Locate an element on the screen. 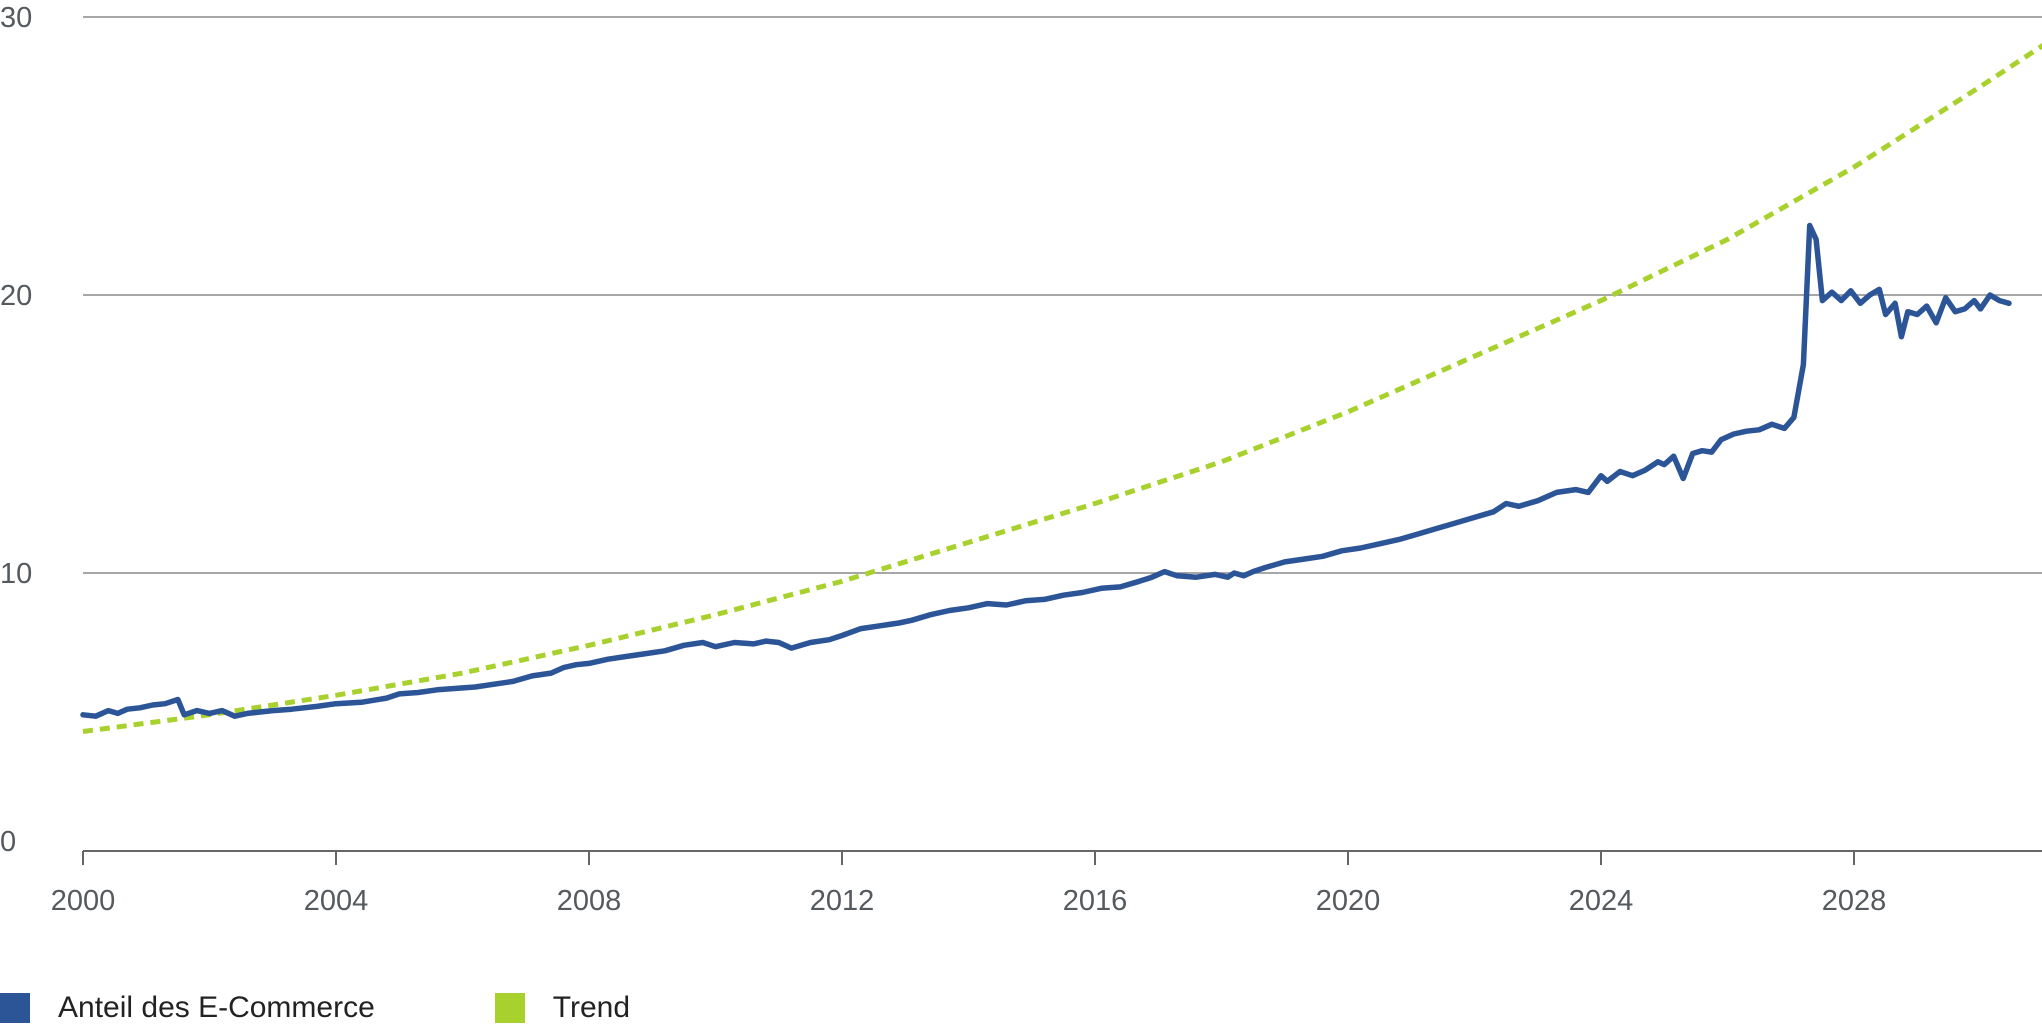 The height and width of the screenshot is (1030, 2042). y-tick-label: 20 is located at coordinates (16, 296).